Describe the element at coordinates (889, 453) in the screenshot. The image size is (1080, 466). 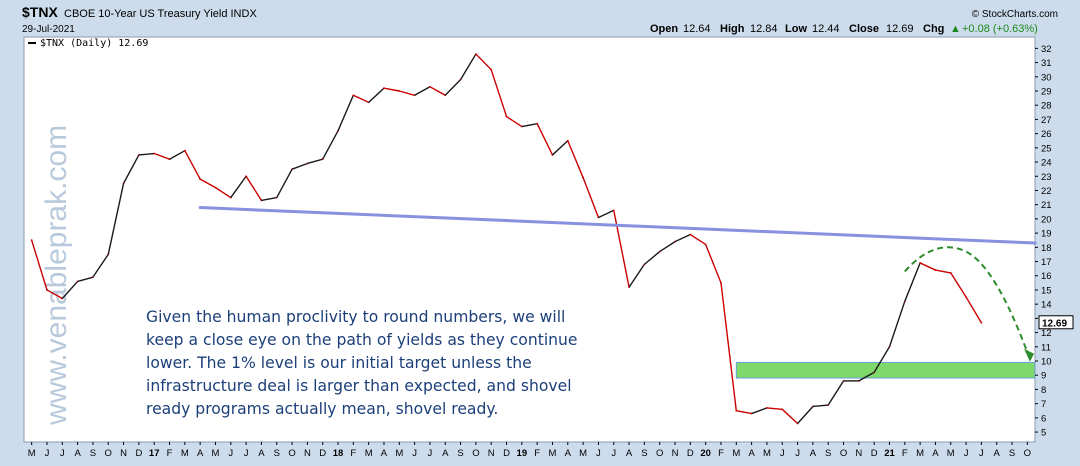
I see `x-tick-label: 21` at that location.